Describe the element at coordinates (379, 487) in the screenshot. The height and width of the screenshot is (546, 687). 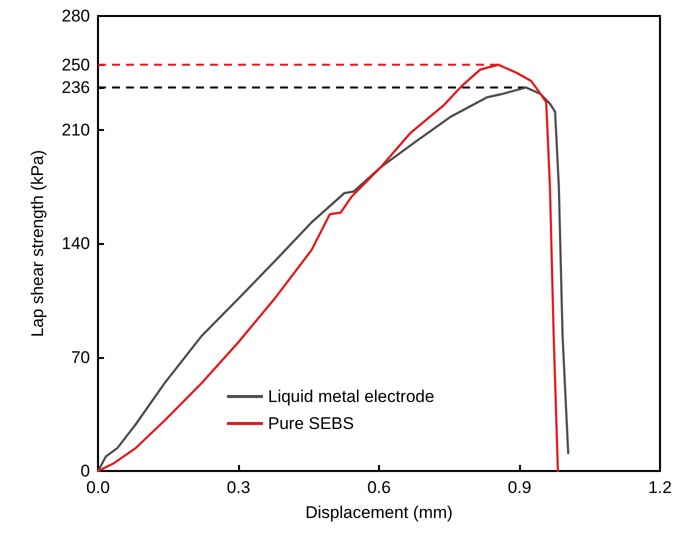
I see `x-tick-label: 0.6` at that location.